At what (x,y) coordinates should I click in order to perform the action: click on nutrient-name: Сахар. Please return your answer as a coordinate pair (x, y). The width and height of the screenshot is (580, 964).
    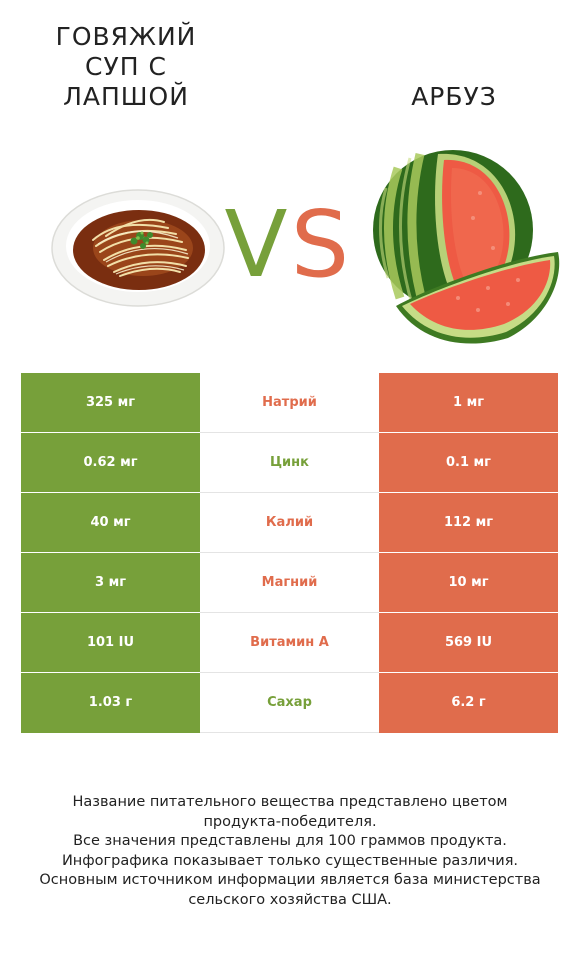
    Looking at the image, I should click on (289, 702).